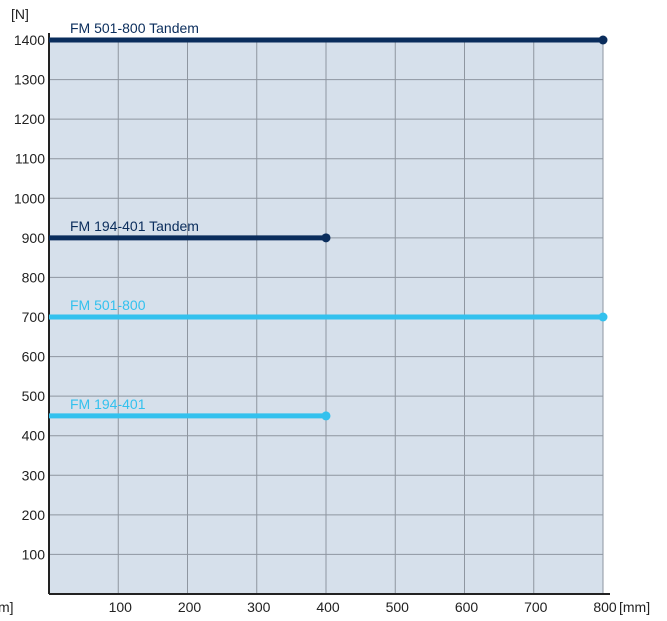 The image size is (667, 621). What do you see at coordinates (29, 80) in the screenshot?
I see `y-tick-label: 1300` at bounding box center [29, 80].